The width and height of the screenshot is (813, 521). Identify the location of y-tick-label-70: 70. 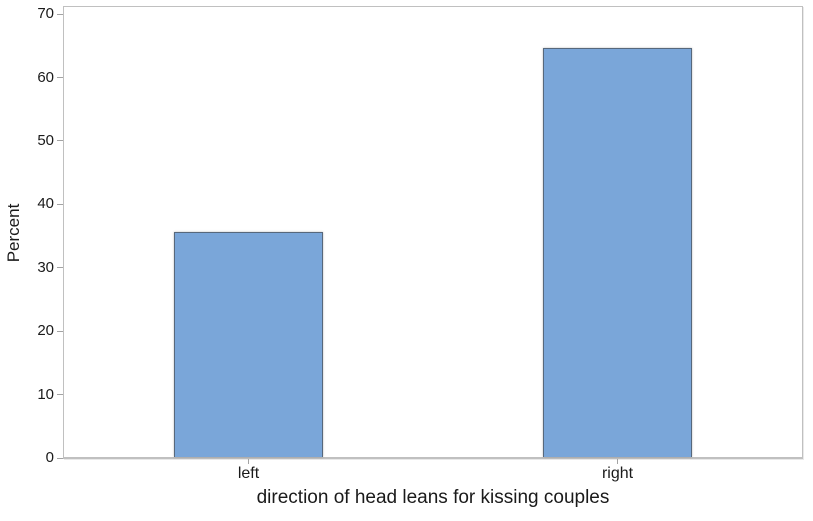
(45, 14).